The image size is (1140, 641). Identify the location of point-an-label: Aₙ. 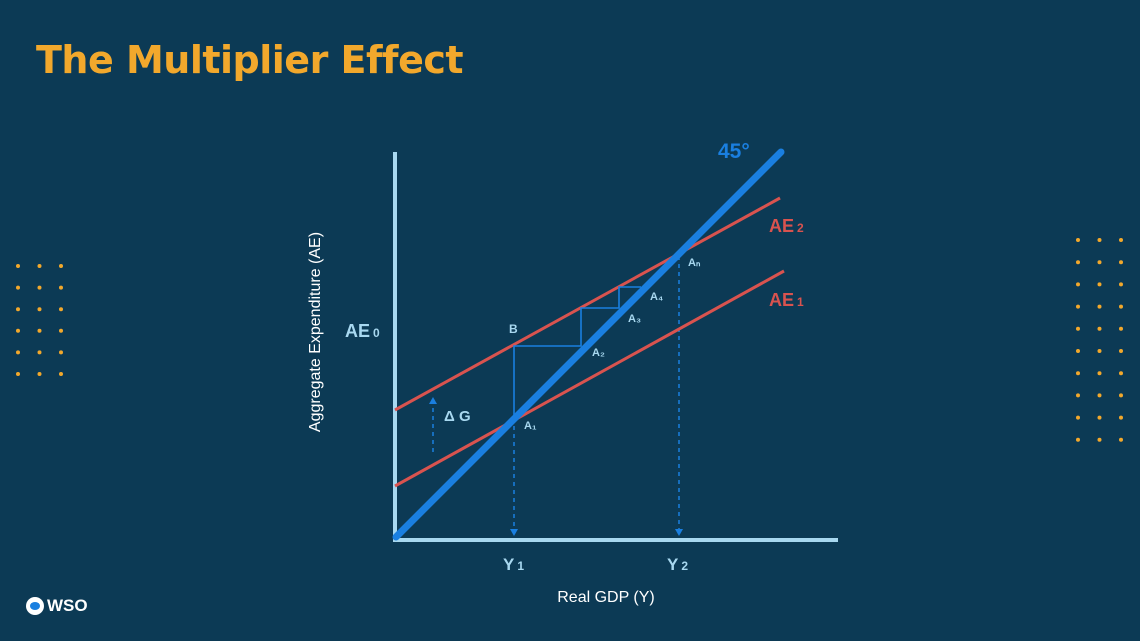
(694, 263).